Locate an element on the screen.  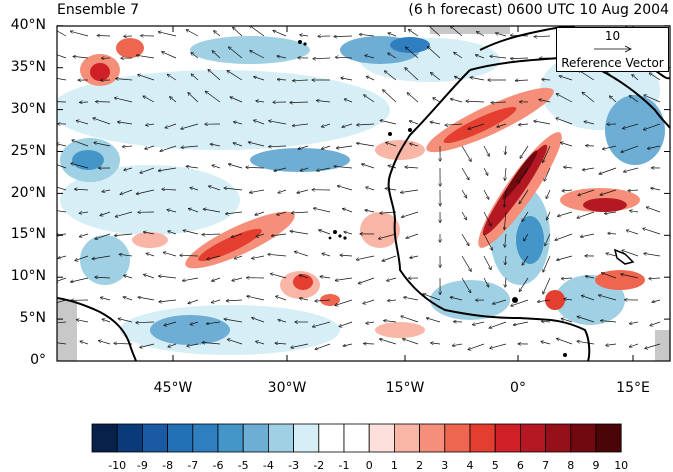
colorbar-tick-label: 3 is located at coordinates (445, 465).